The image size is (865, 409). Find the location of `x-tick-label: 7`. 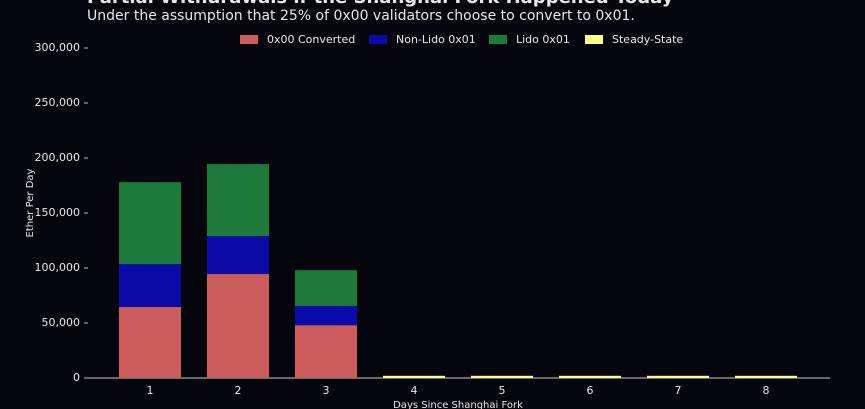

x-tick-label: 7 is located at coordinates (678, 390).